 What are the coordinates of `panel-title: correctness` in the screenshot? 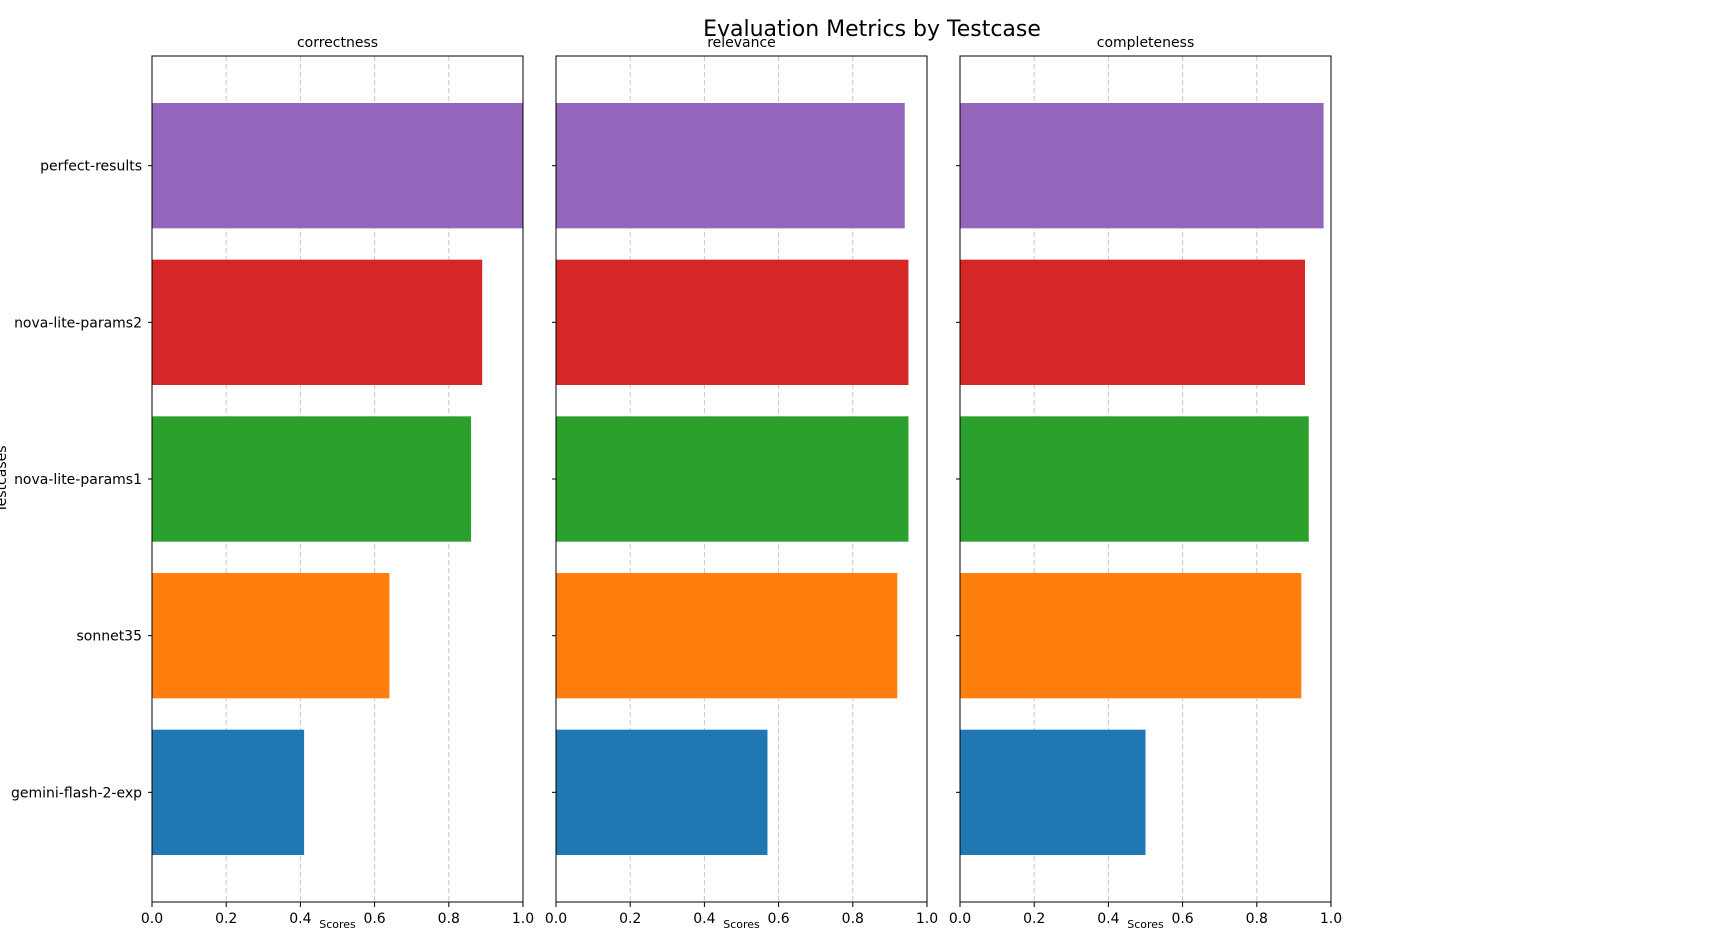 It's located at (337, 43).